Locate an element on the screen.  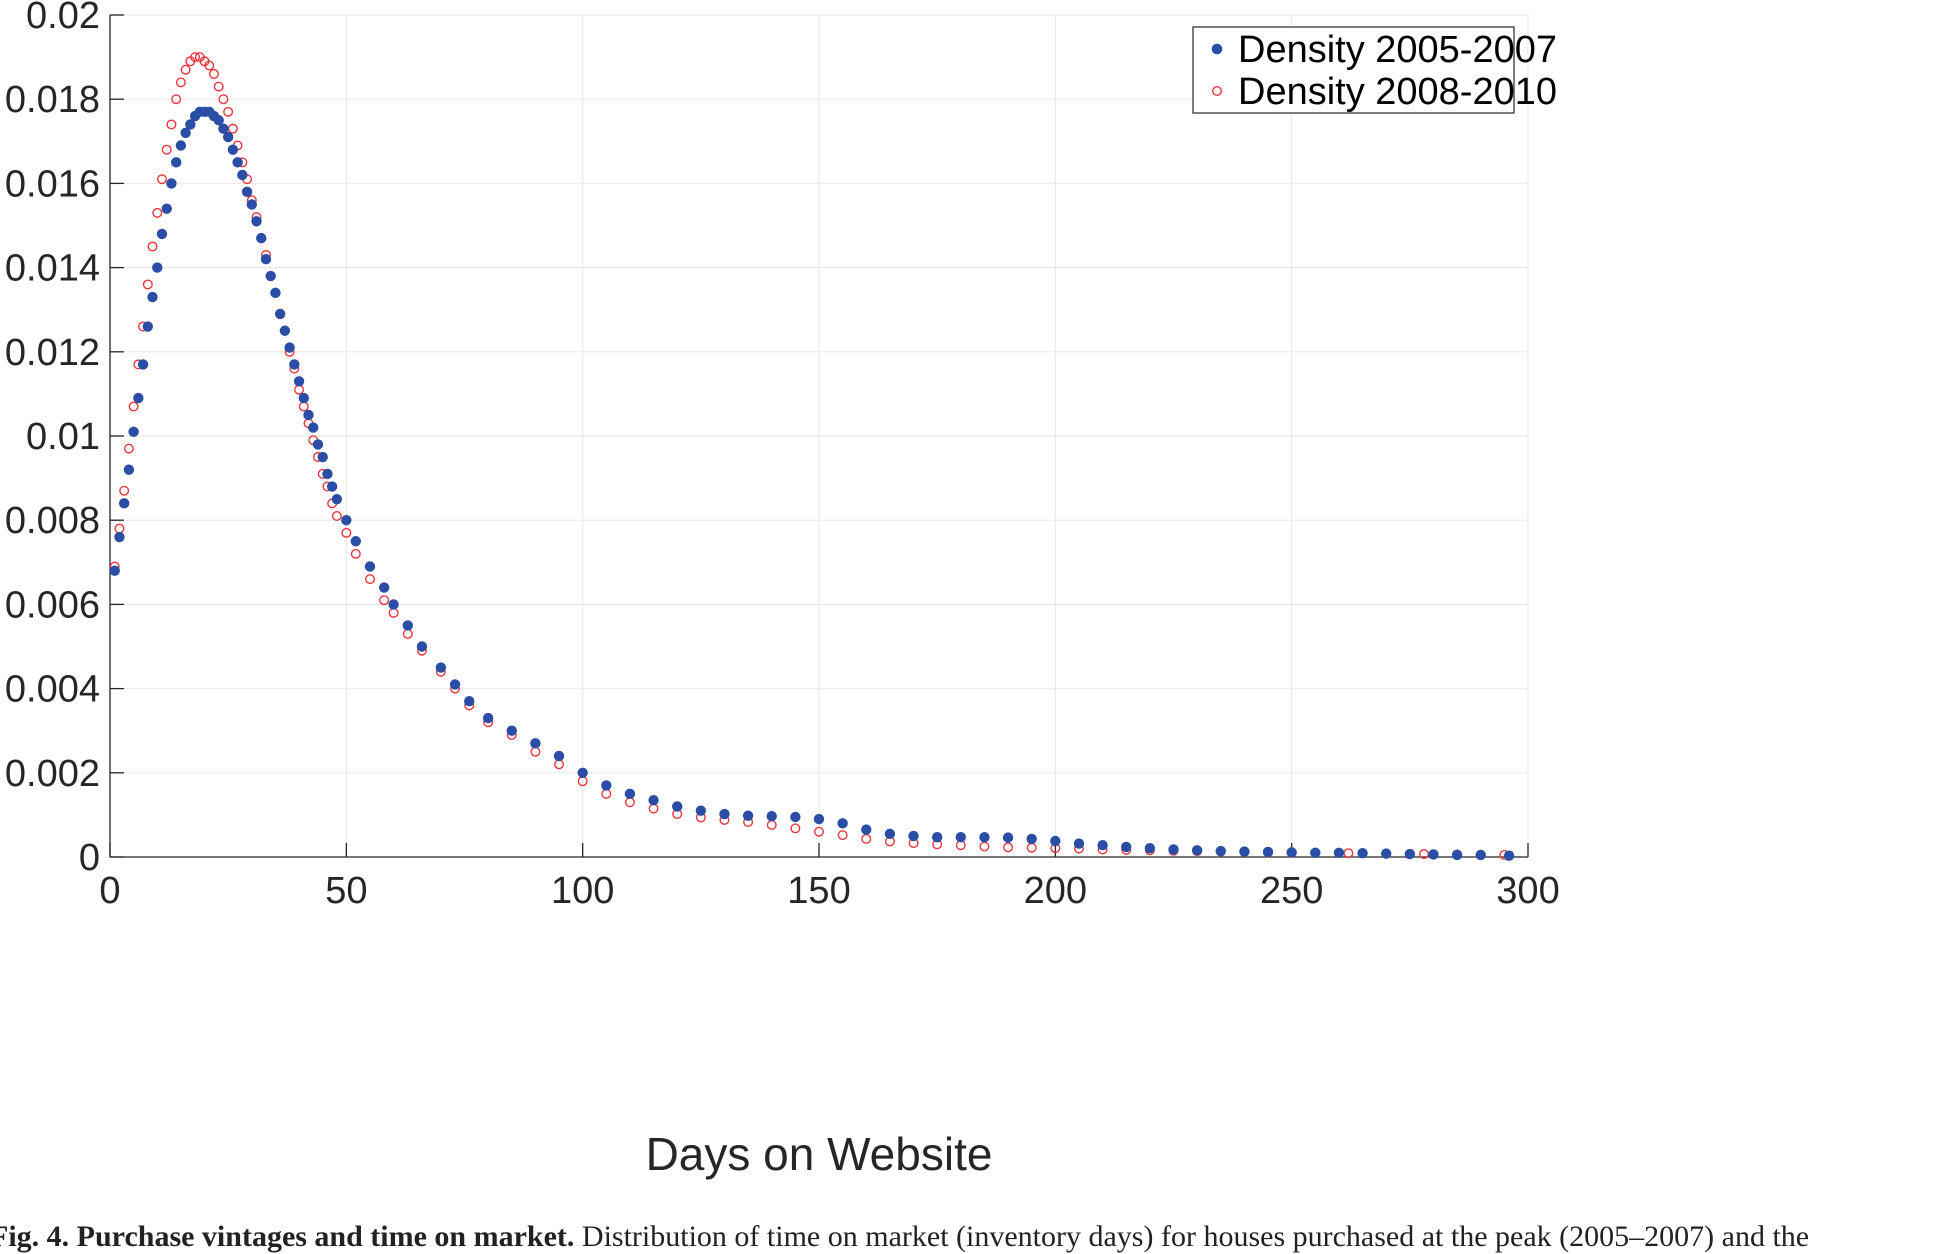
y-tick-label: 0.01 is located at coordinates (63, 437).